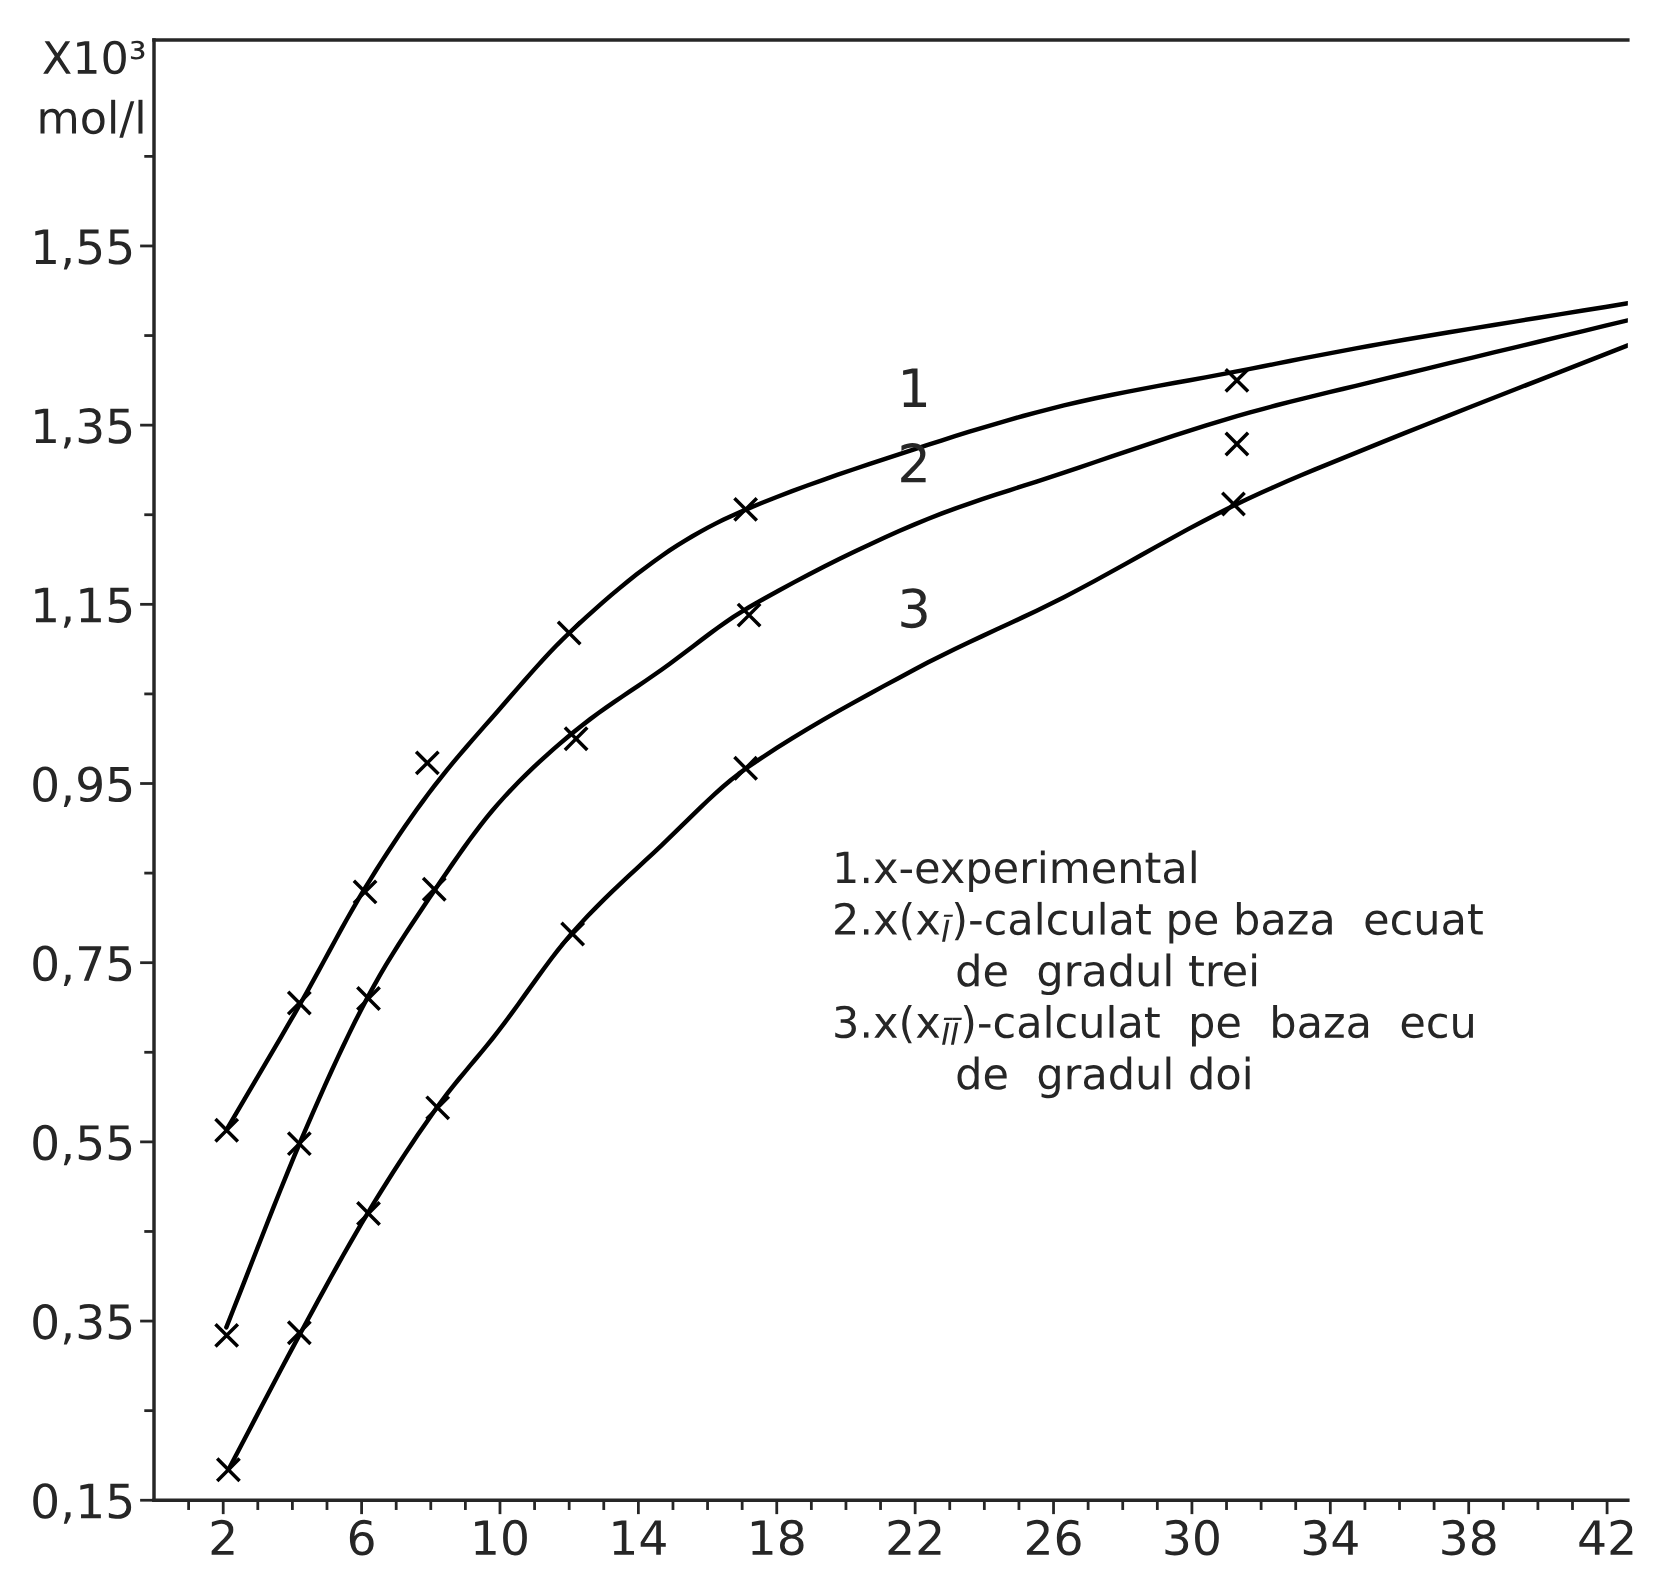  What do you see at coordinates (361, 1537) in the screenshot?
I see `x-tick-label: 6` at bounding box center [361, 1537].